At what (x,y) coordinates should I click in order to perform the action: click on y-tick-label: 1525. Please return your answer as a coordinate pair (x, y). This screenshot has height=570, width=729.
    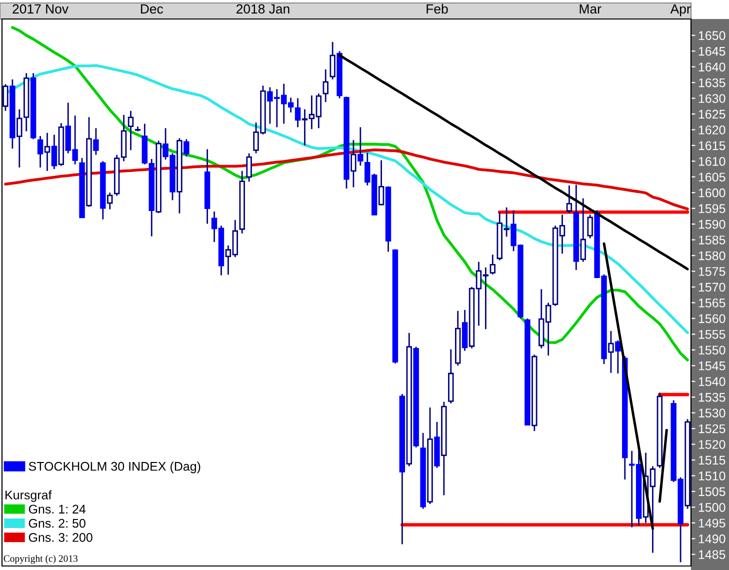
    Looking at the image, I should click on (712, 429).